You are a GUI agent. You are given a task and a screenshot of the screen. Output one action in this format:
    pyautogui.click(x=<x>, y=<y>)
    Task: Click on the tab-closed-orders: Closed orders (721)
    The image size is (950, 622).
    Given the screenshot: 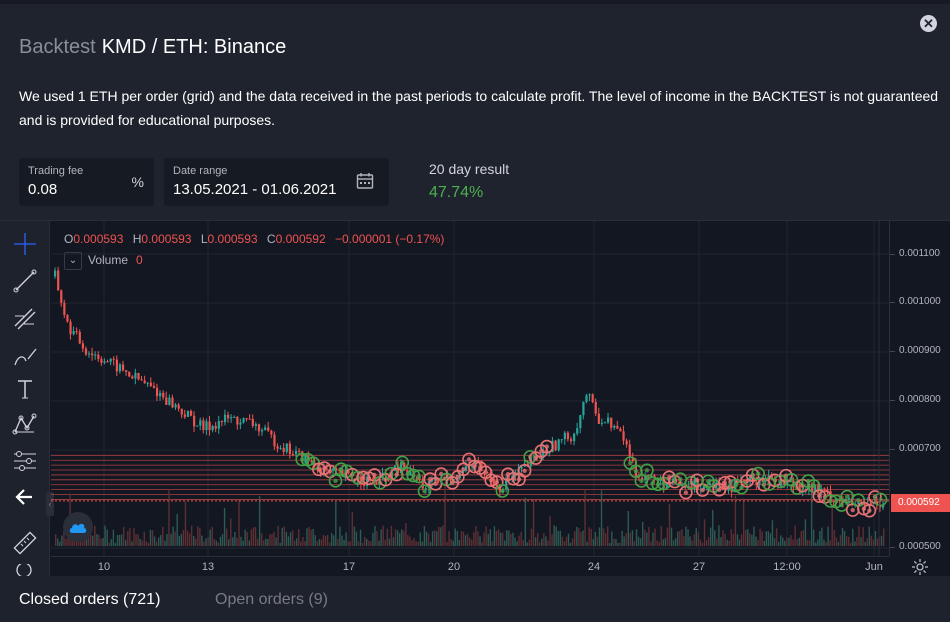 What is the action you would take?
    pyautogui.click(x=90, y=599)
    